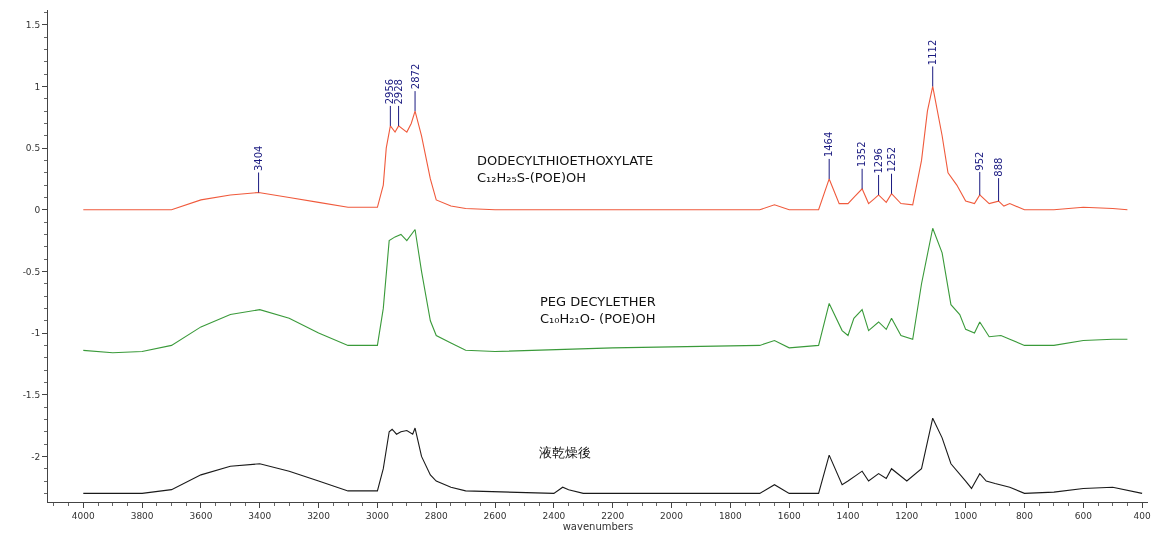 The width and height of the screenshot is (1161, 542). What do you see at coordinates (999, 167) in the screenshot?
I see `annotation: 888` at bounding box center [999, 167].